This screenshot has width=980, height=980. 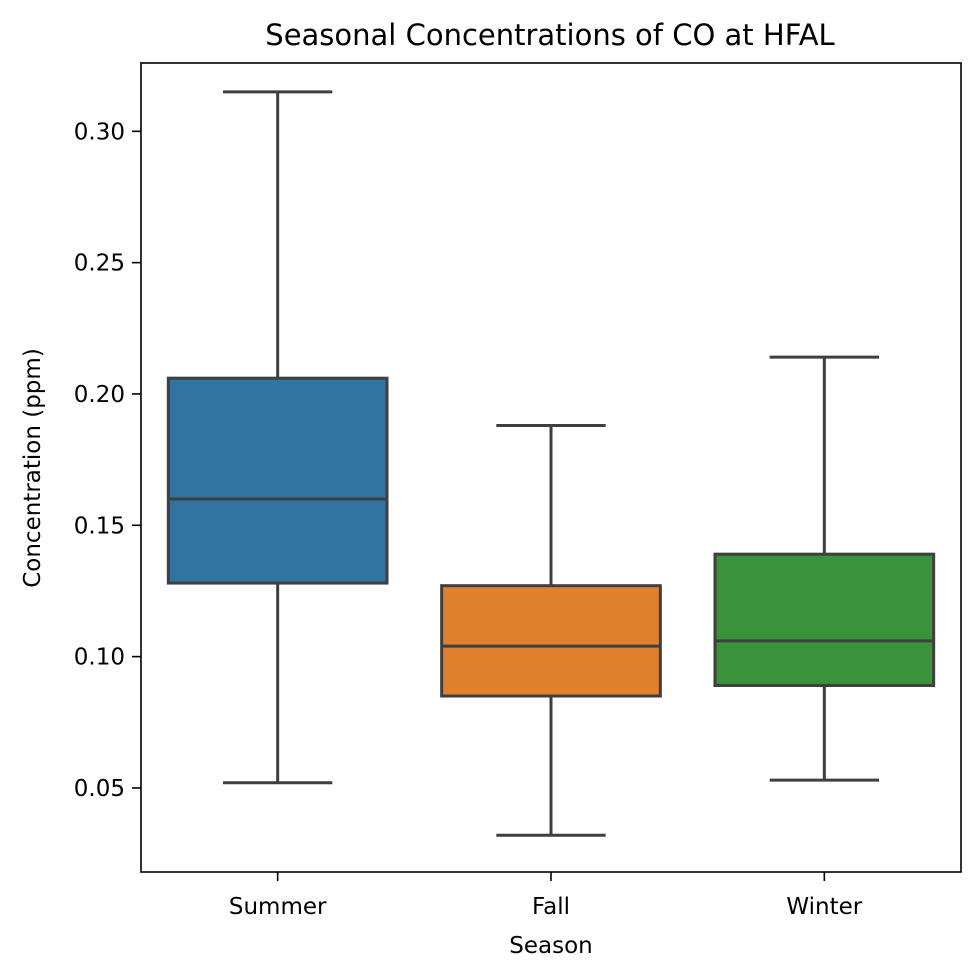 I want to click on x-tick-label: Winter, so click(x=824, y=907).